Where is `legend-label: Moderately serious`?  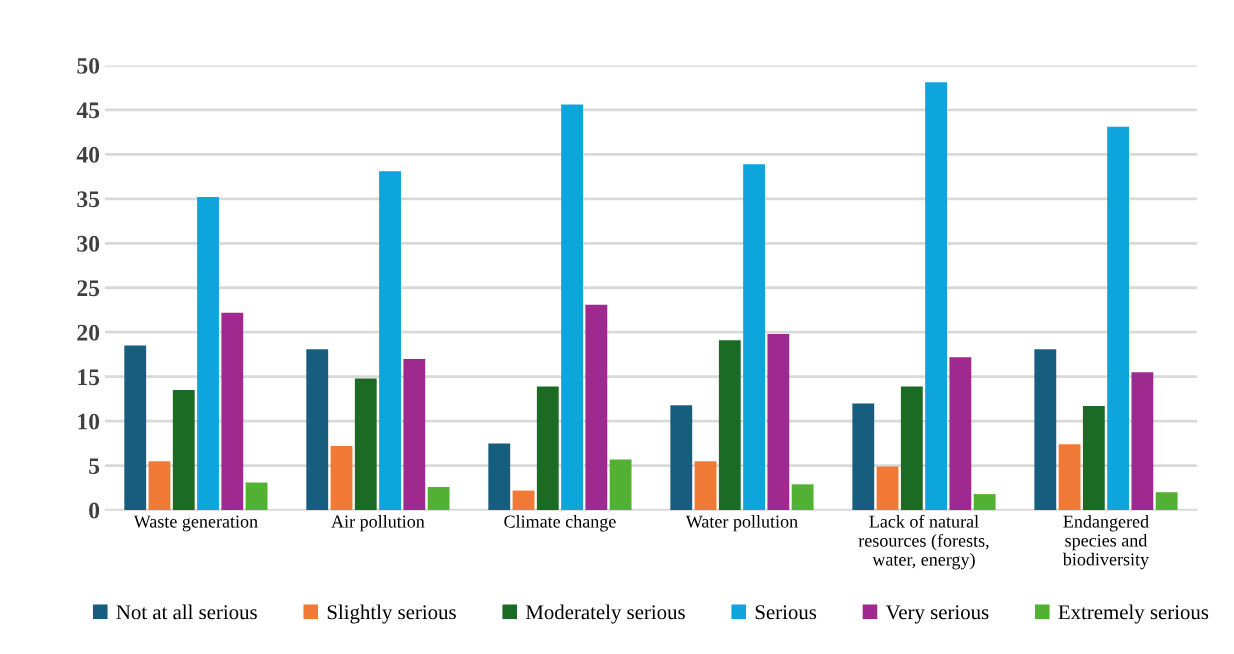 legend-label: Moderately serious is located at coordinates (605, 614).